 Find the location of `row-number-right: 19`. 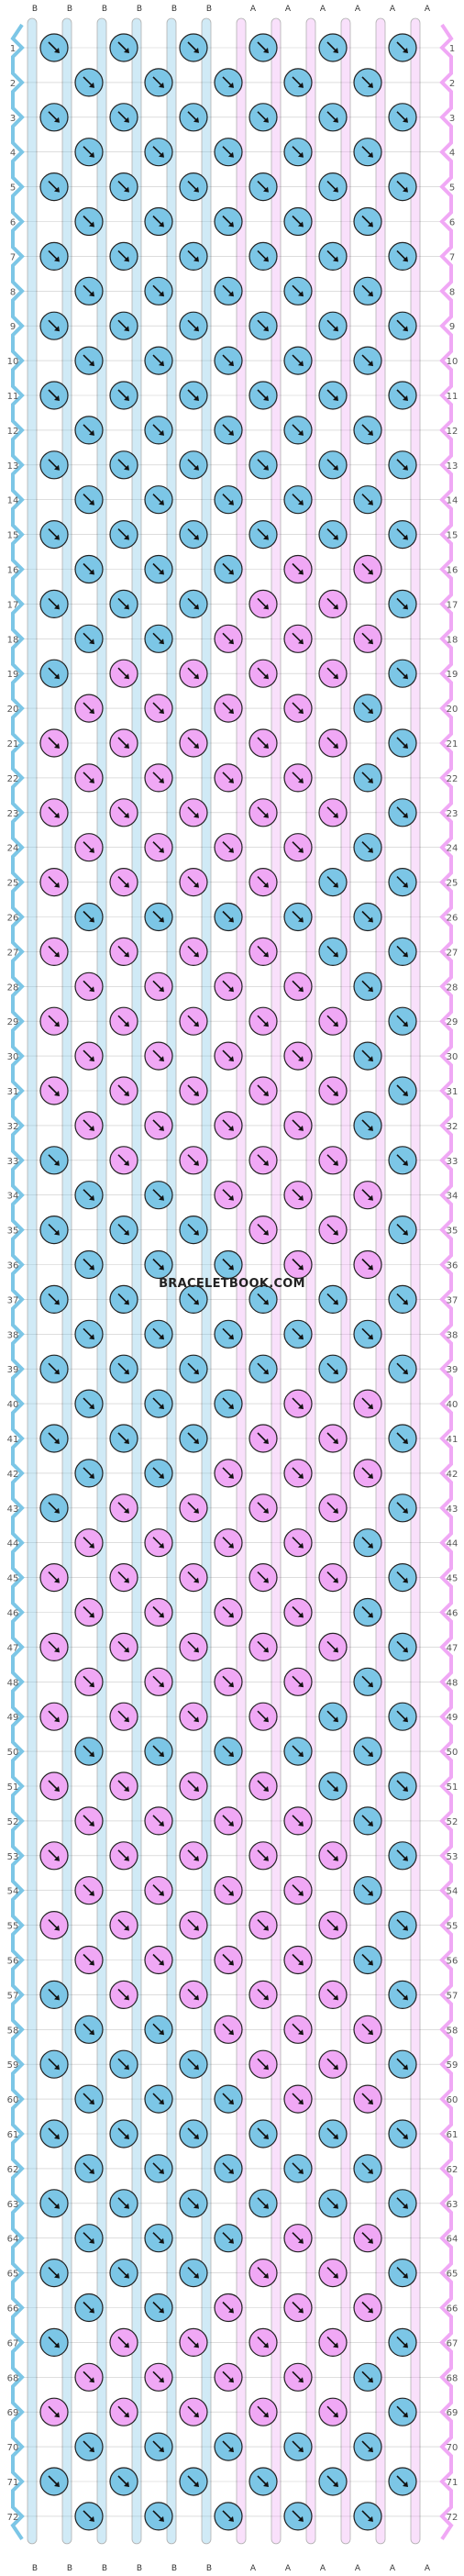

row-number-right: 19 is located at coordinates (452, 675).